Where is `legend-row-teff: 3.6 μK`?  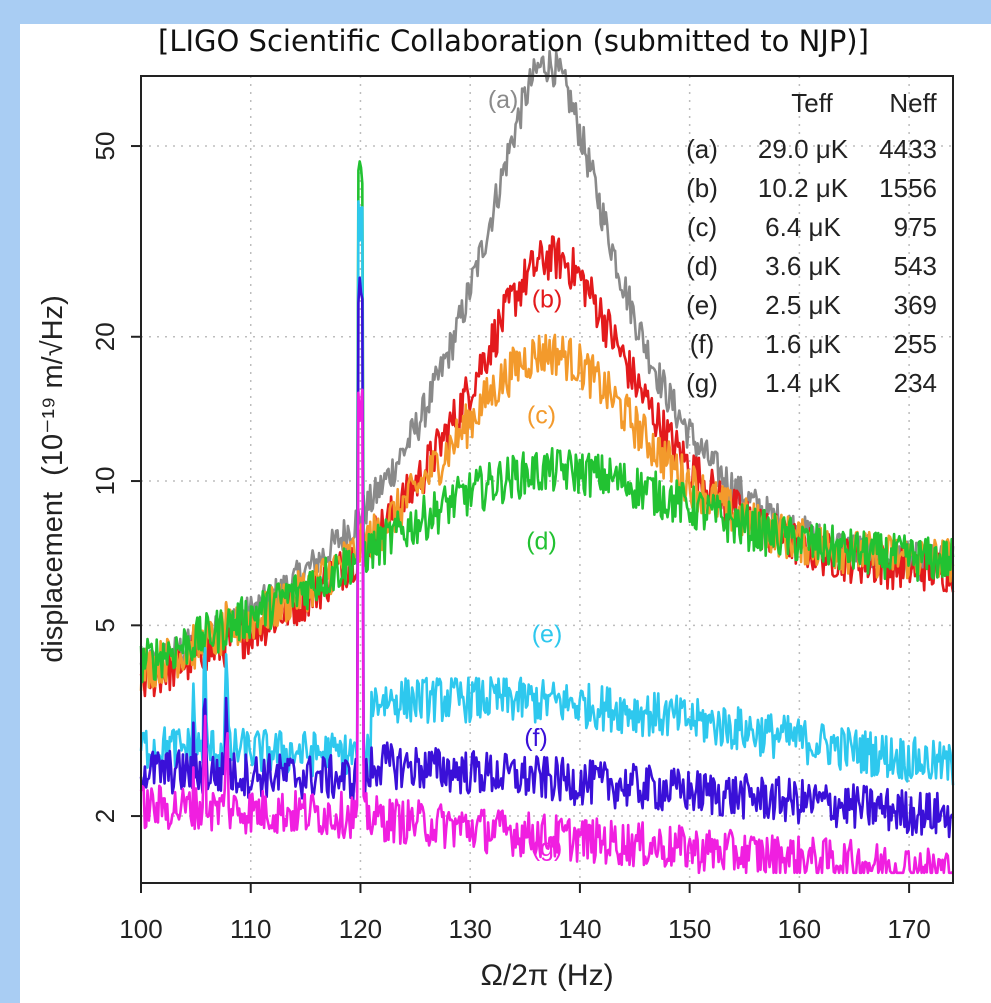 legend-row-teff: 3.6 μK is located at coordinates (803, 266).